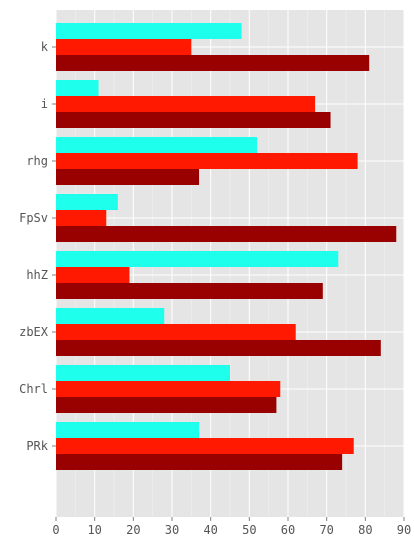  What do you see at coordinates (37, 275) in the screenshot?
I see `y-tick-label: hhZ` at bounding box center [37, 275].